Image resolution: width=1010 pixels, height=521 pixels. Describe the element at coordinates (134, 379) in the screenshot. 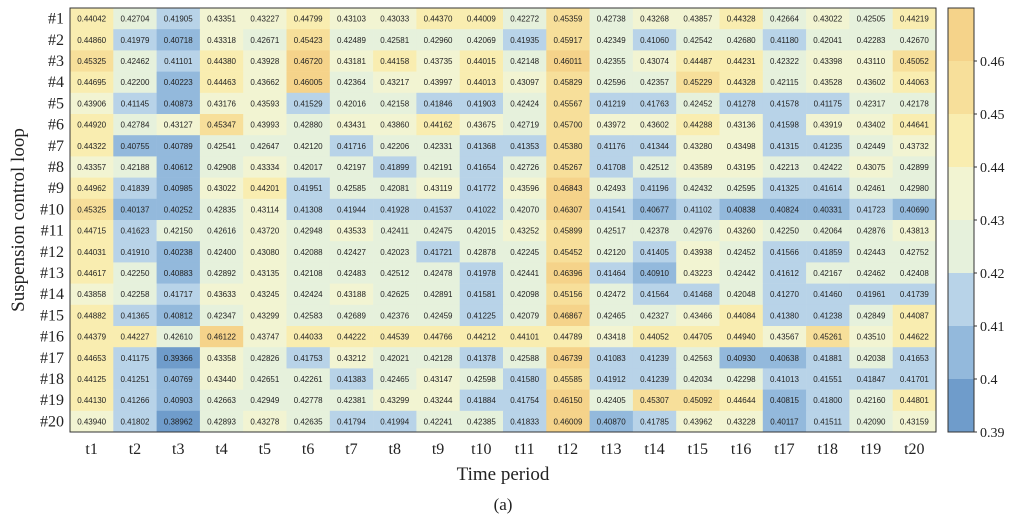

I see `cell-value-label: 0.41251` at that location.